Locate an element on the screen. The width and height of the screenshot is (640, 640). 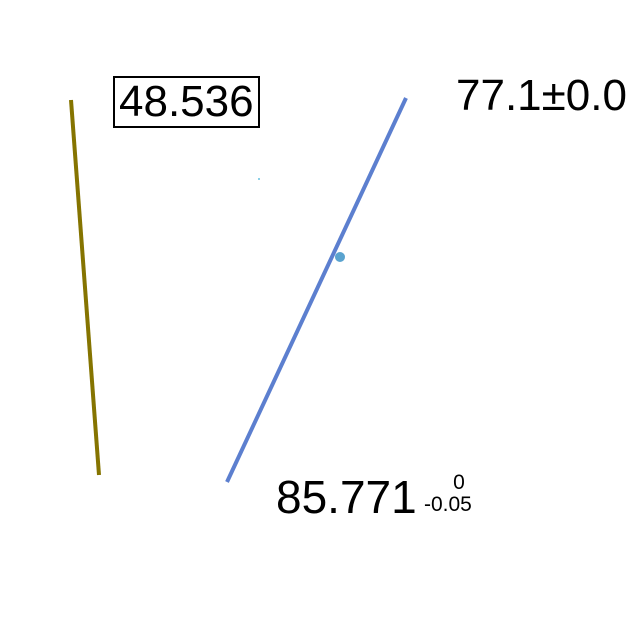
bottom-value-lower-tolerance: -0.05 is located at coordinates (448, 504).